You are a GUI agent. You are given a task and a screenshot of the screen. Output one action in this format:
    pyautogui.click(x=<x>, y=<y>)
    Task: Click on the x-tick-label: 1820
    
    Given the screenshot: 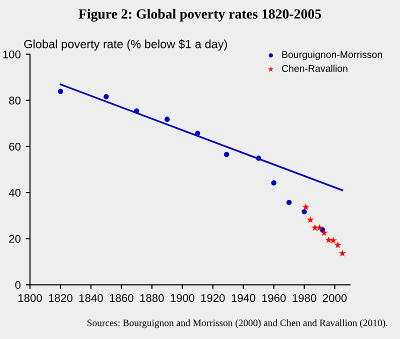 What is the action you would take?
    pyautogui.click(x=60, y=298)
    